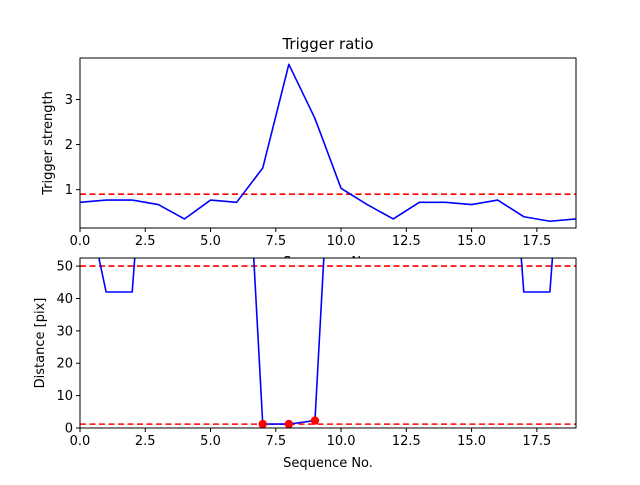 The width and height of the screenshot is (640, 485). I want to click on y-tick-label: 20, so click(64, 364).